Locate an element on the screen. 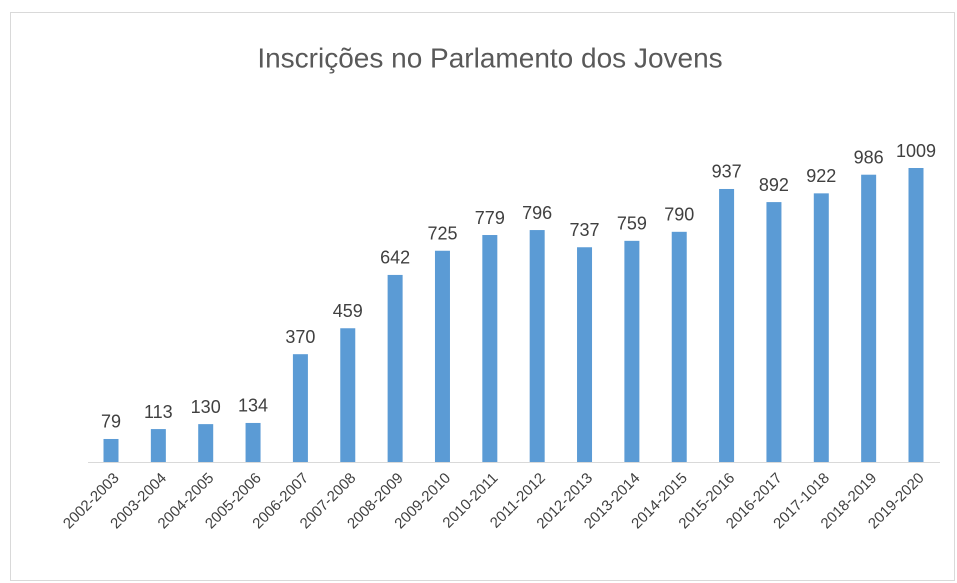  data-label: 922 is located at coordinates (821, 176).